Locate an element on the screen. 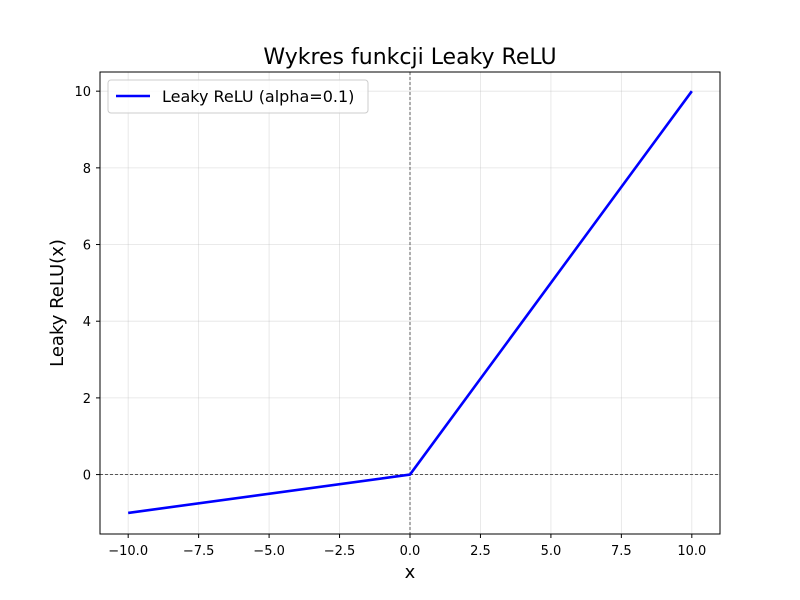 The height and width of the screenshot is (600, 800). legend: Leaky ReLU (alpha=0.1) is located at coordinates (238, 96).